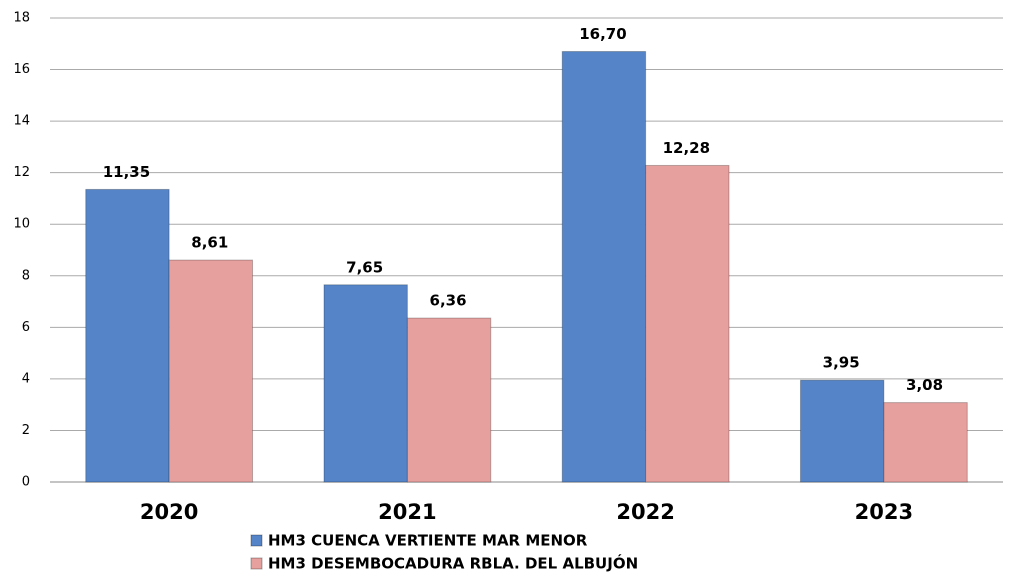  What do you see at coordinates (924, 385) in the screenshot?
I see `value-label: 3,08` at bounding box center [924, 385].